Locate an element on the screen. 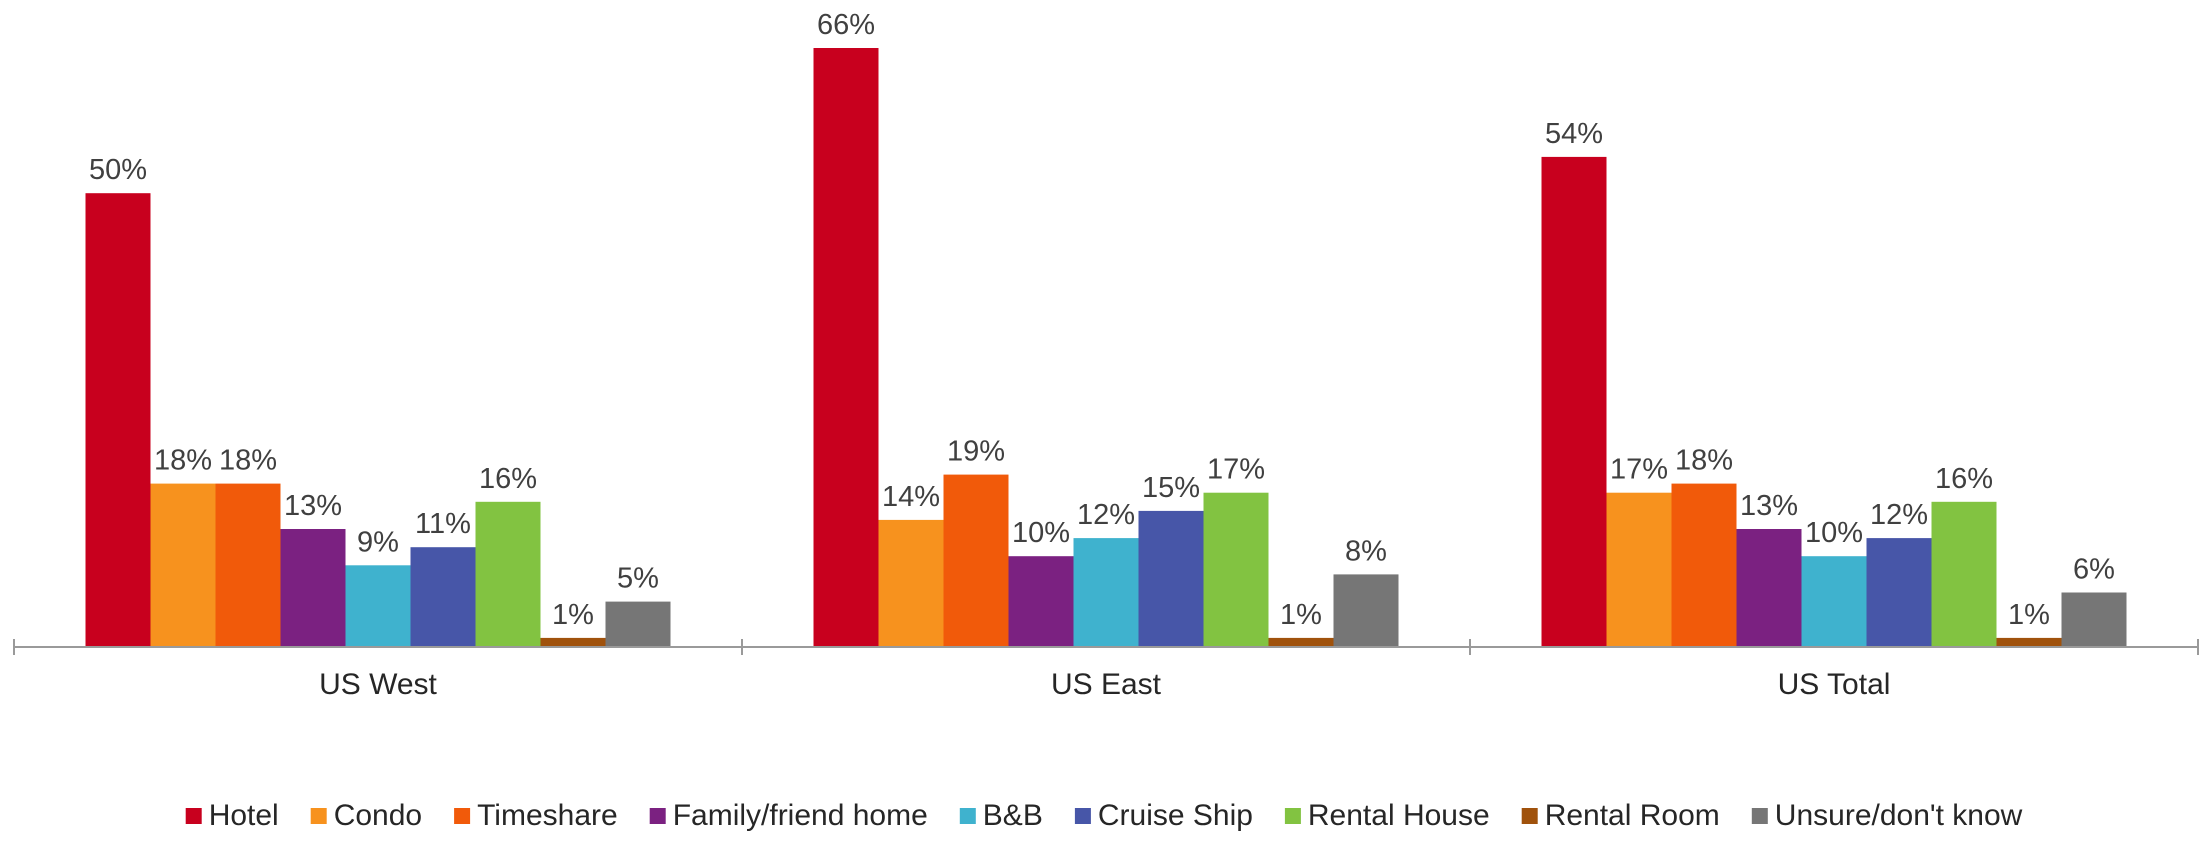 The height and width of the screenshot is (843, 2208). bar-us-west-b-b is located at coordinates (378, 606).